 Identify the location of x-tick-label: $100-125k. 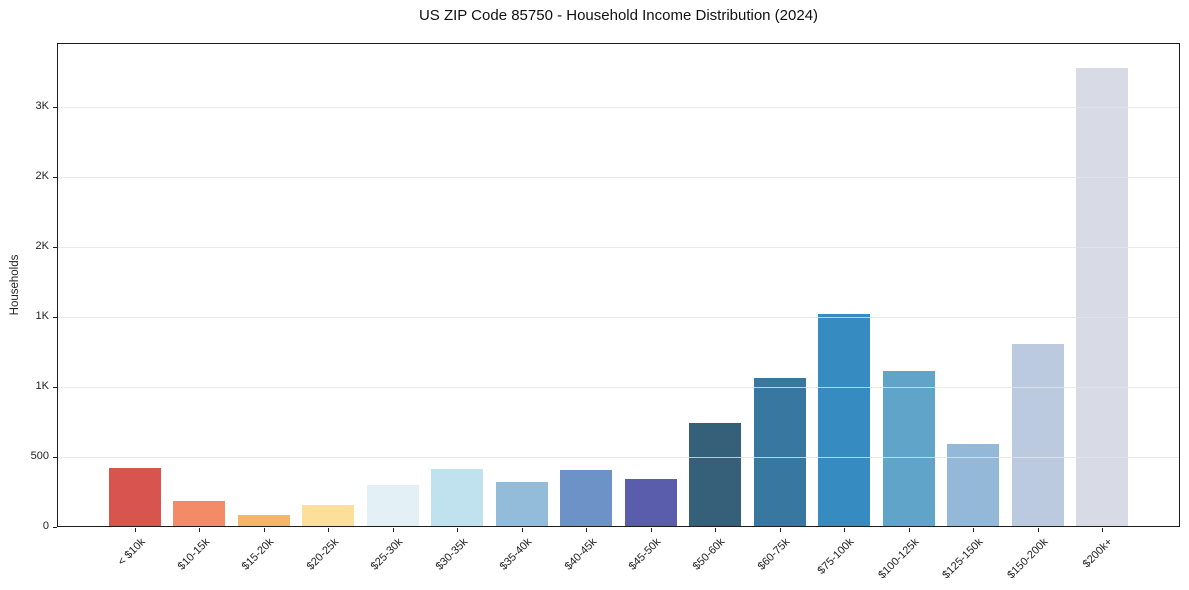
(898, 559).